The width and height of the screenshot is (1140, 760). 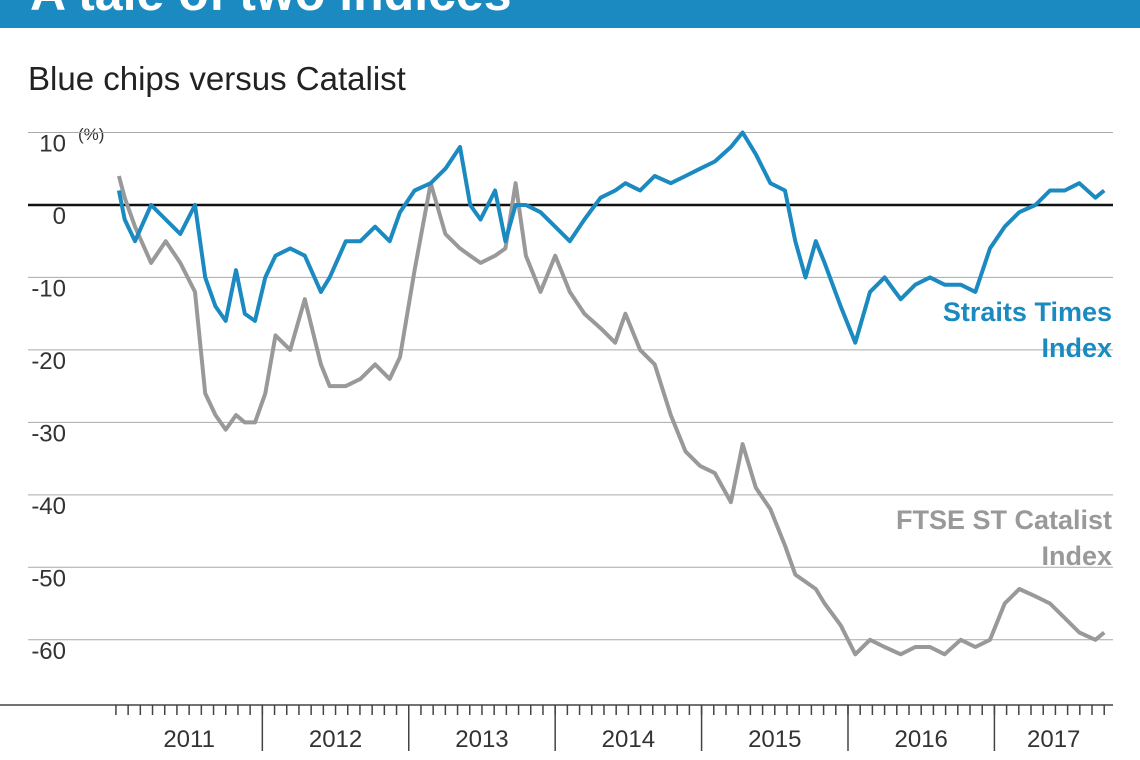 I want to click on series-label: Straits Times Index, so click(x=1027, y=330).